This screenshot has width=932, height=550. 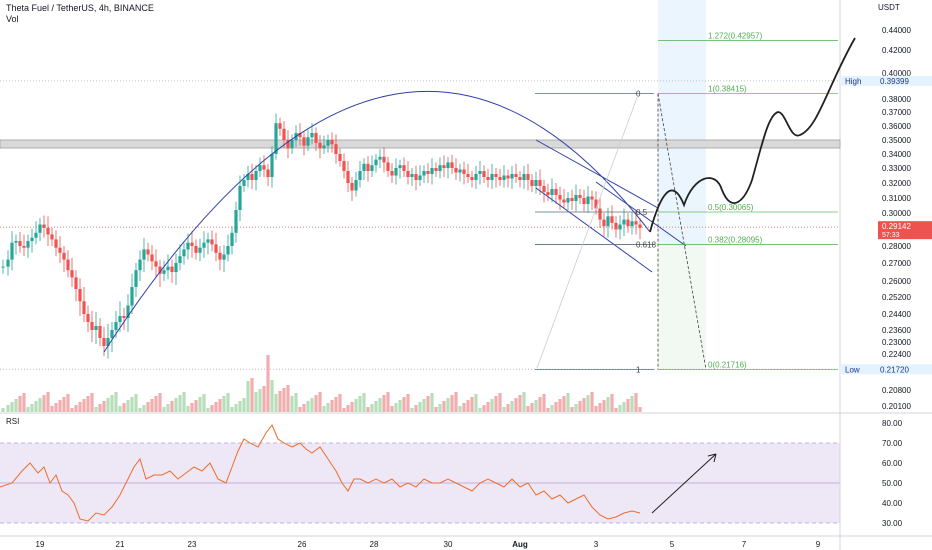 What do you see at coordinates (682, 122) in the screenshot?
I see `projection-zone` at bounding box center [682, 122].